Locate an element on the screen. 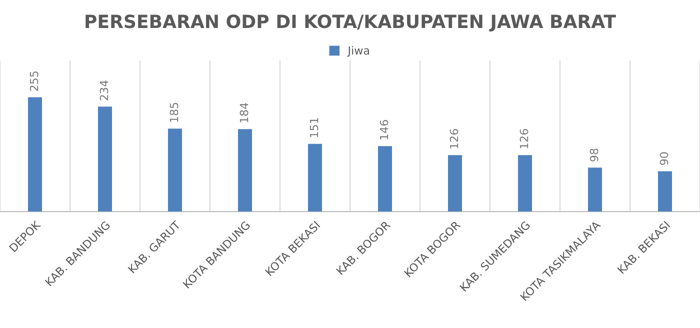 The width and height of the screenshot is (700, 328). data-label: 185 is located at coordinates (174, 112).